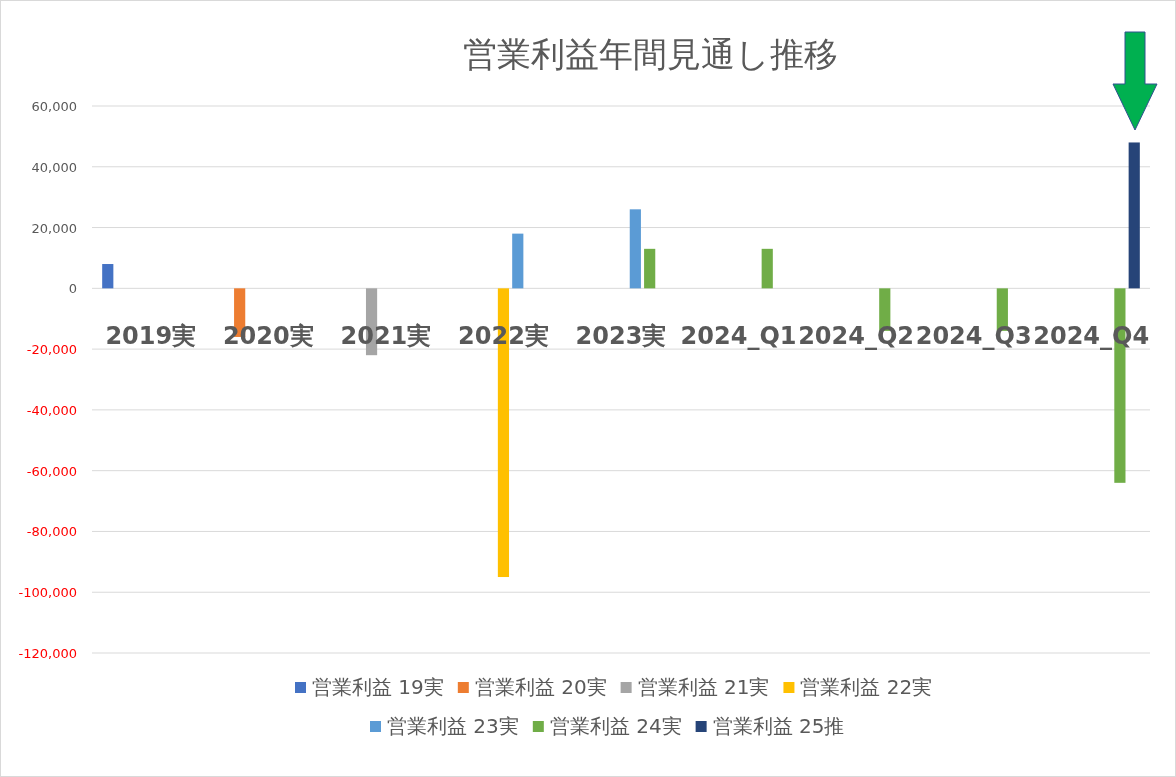 Image resolution: width=1176 pixels, height=777 pixels. Describe the element at coordinates (453, 726) in the screenshot. I see `legend-label: 営業利益 23実` at that location.